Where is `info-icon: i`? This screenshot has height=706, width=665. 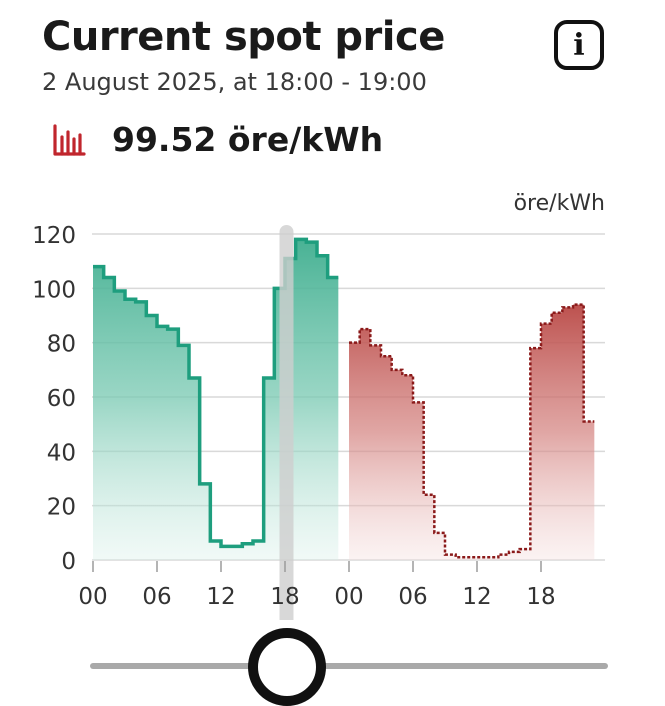 info-icon: i is located at coordinates (579, 45).